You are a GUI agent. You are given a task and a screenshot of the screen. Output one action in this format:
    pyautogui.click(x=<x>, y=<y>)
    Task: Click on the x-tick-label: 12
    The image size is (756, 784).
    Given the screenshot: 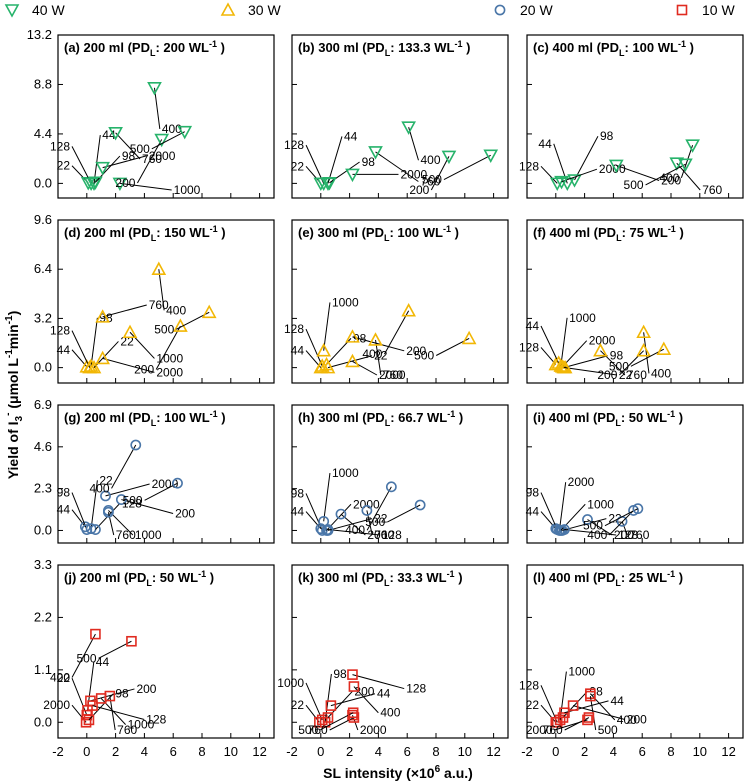 What is the action you would take?
    pyautogui.click(x=728, y=751)
    